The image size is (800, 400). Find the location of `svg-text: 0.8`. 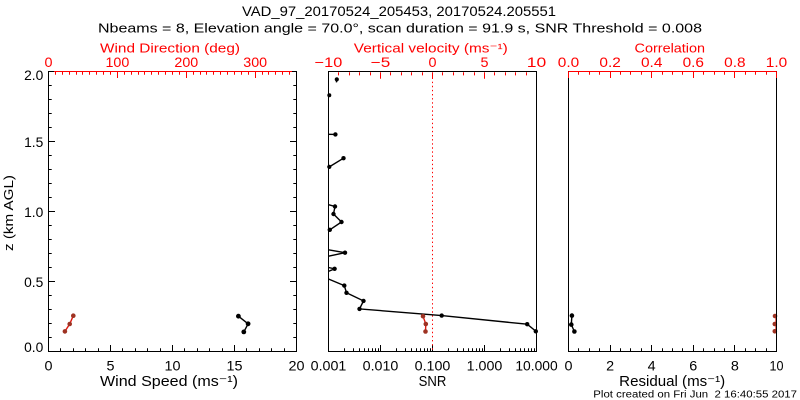

svg-text: 0.8 is located at coordinates (735, 62).